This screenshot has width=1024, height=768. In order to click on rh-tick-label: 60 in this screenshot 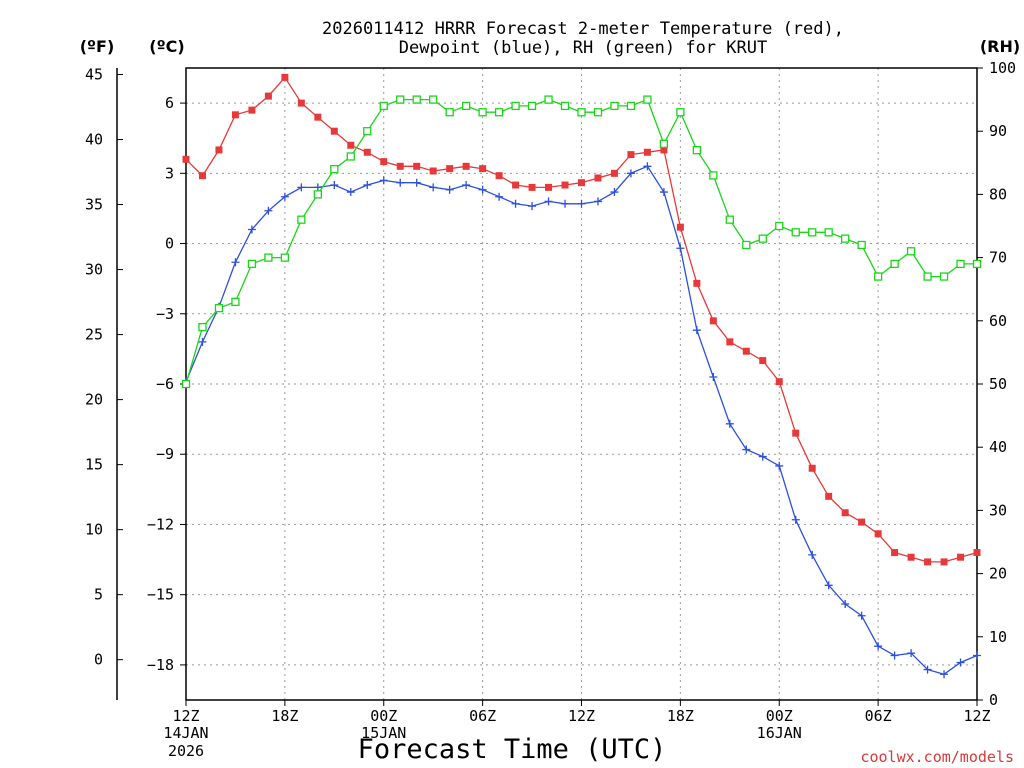, I will do `click(998, 321)`.